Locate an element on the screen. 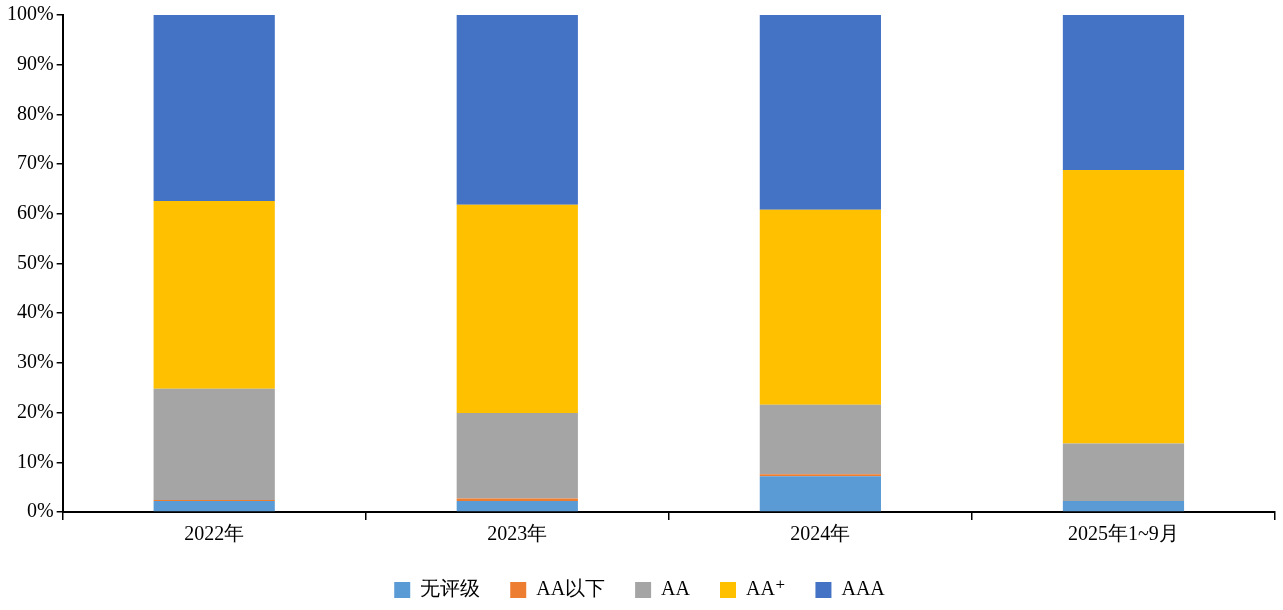  x-tick-label: 2025年1~9月 is located at coordinates (1123, 533).